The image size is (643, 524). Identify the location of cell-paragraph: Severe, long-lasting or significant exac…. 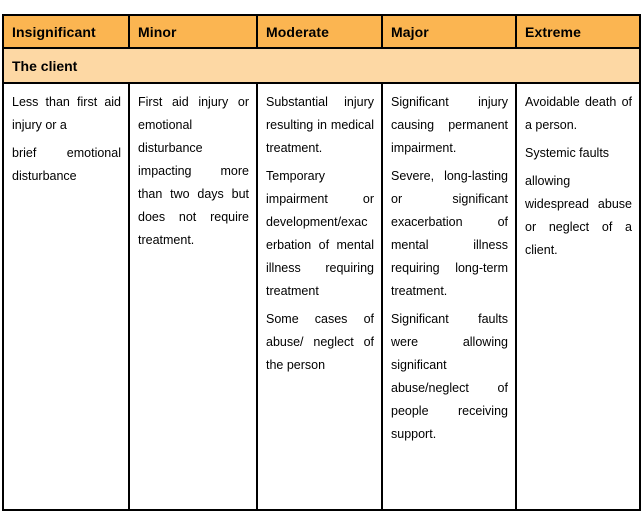
(449, 233).